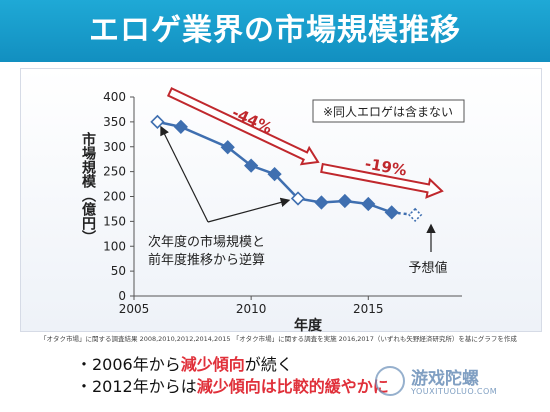 Image resolution: width=550 pixels, height=412 pixels. I want to click on x-tick-label: 2005, so click(134, 309).